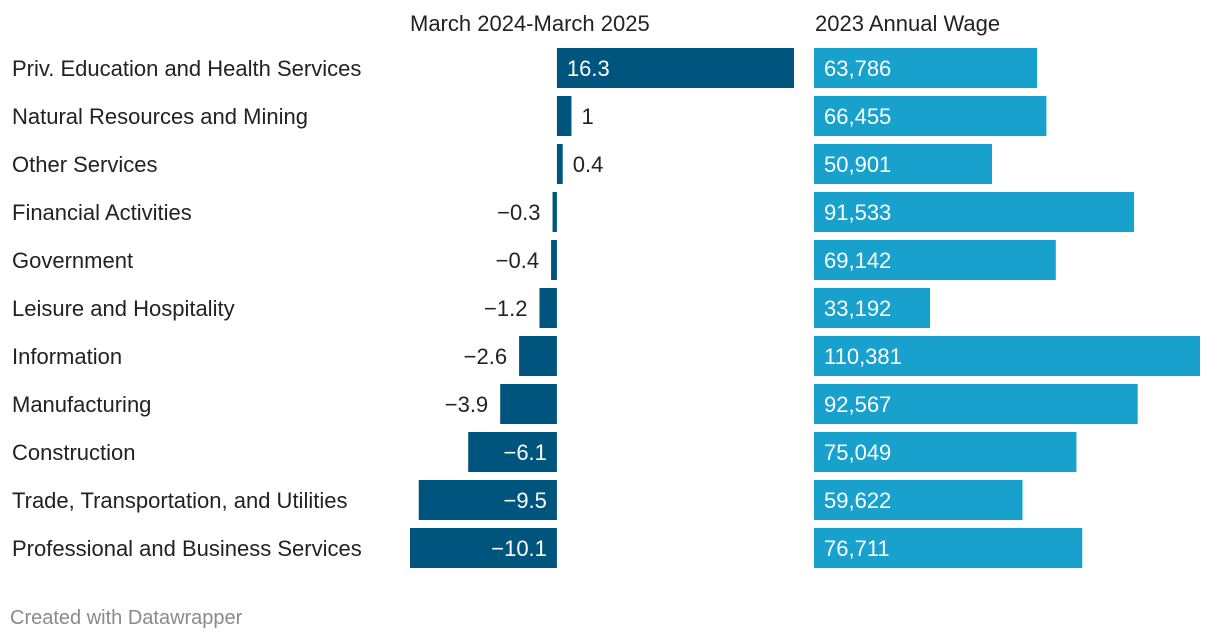 The image size is (1220, 644). I want to click on wage-value-label: 76,711, so click(857, 548).